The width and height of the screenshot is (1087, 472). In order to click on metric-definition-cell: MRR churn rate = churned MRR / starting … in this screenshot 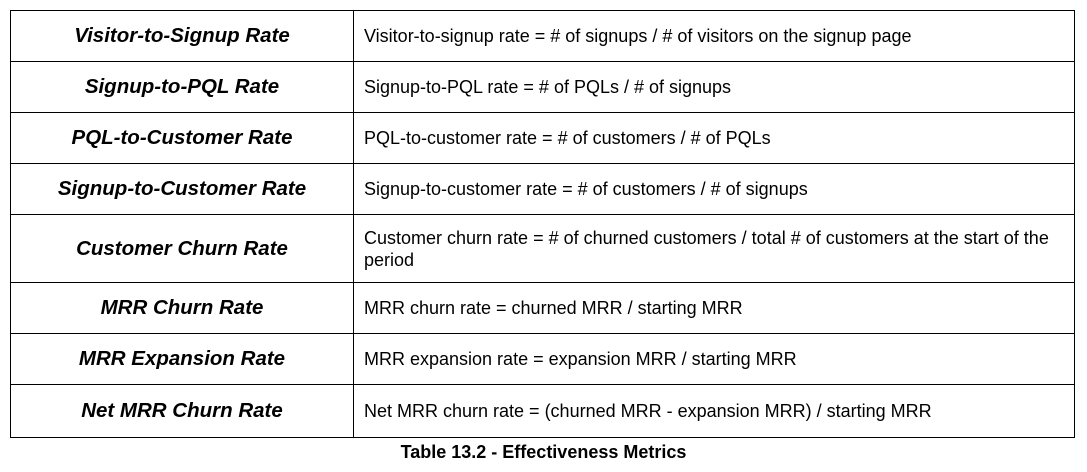, I will do `click(714, 308)`.